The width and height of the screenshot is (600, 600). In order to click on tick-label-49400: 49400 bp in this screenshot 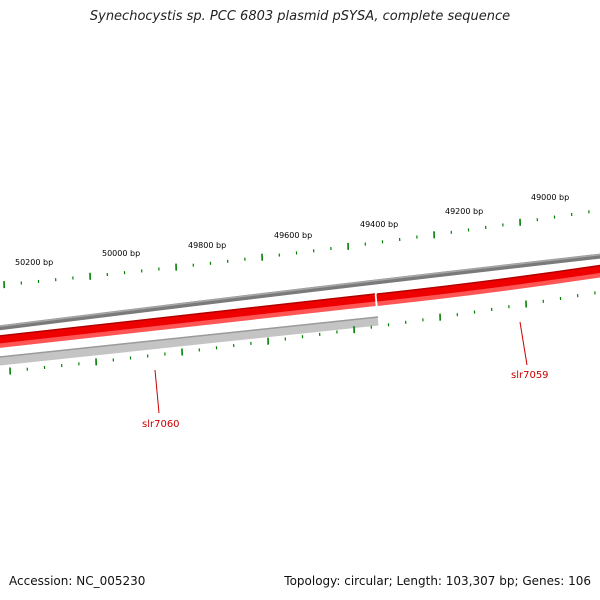, I will do `click(379, 224)`.